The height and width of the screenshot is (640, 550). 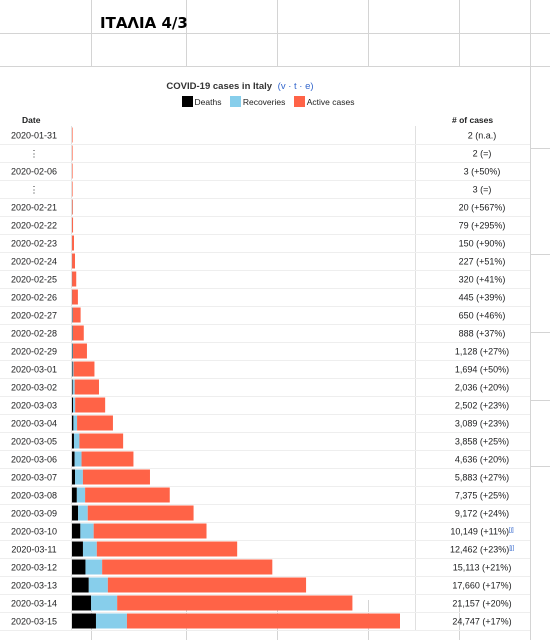 I want to click on chart-legend: Deaths Recoveries Active cases, so click(x=265, y=101).